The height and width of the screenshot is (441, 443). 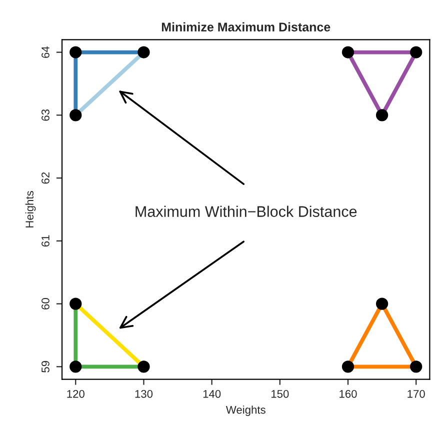 I want to click on y-tick-label: 60, so click(x=46, y=304).